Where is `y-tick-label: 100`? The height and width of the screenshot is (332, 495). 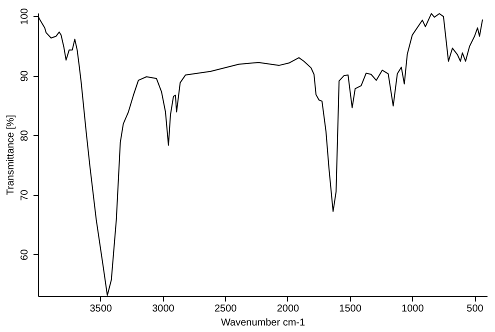
y-tick-label: 100 is located at coordinates (25, 16).